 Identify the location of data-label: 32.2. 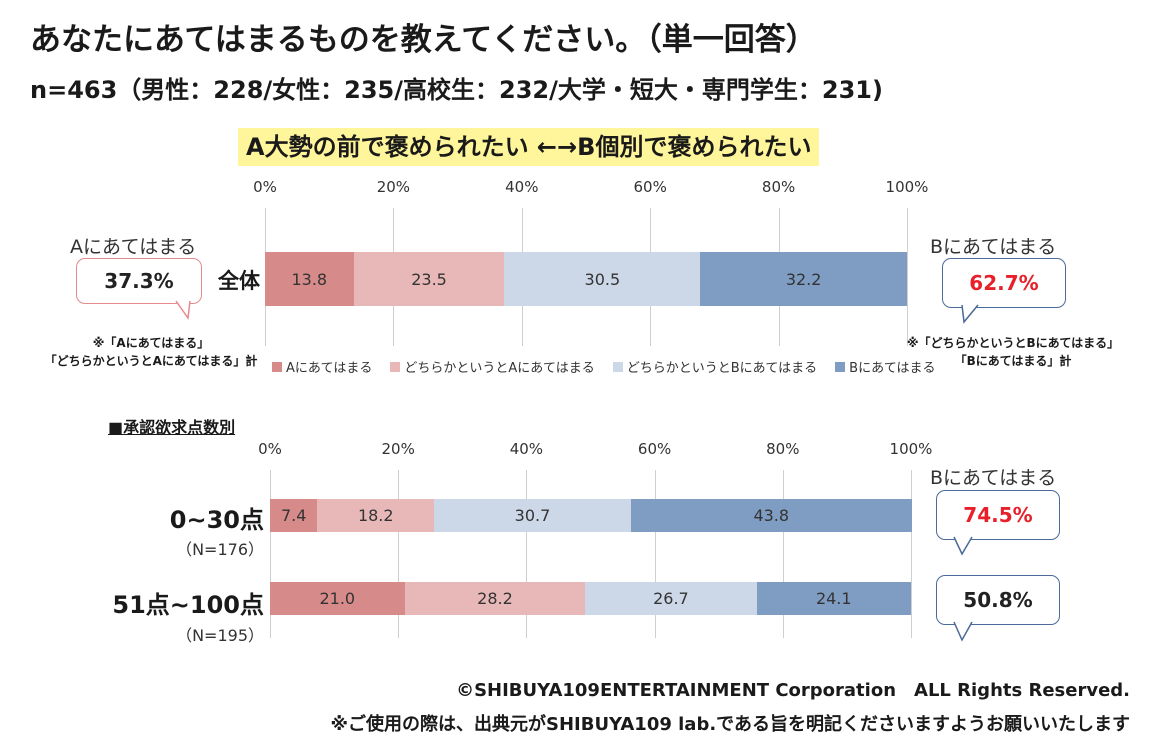
(803, 279).